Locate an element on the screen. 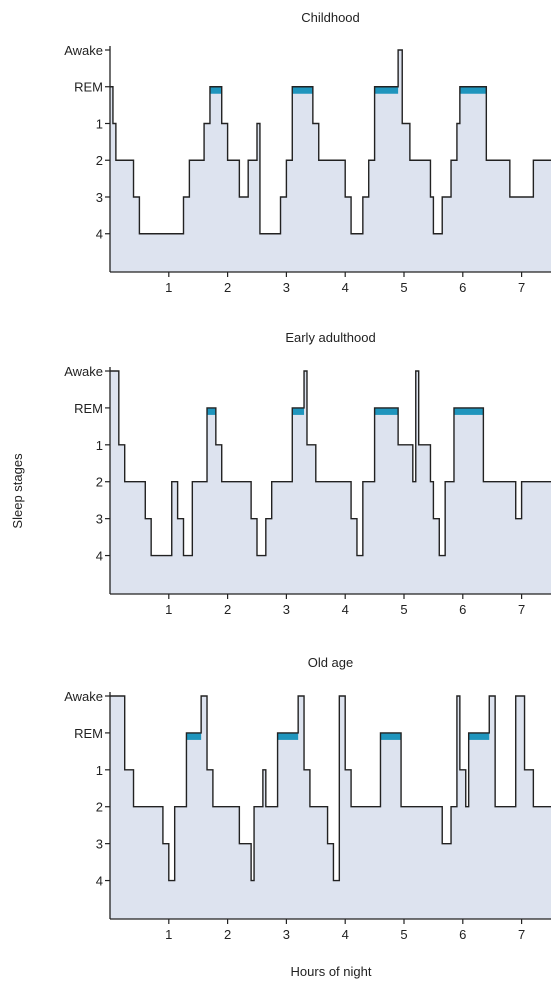 The height and width of the screenshot is (987, 553). figure-ylabel: Sleep stages is located at coordinates (17, 491).